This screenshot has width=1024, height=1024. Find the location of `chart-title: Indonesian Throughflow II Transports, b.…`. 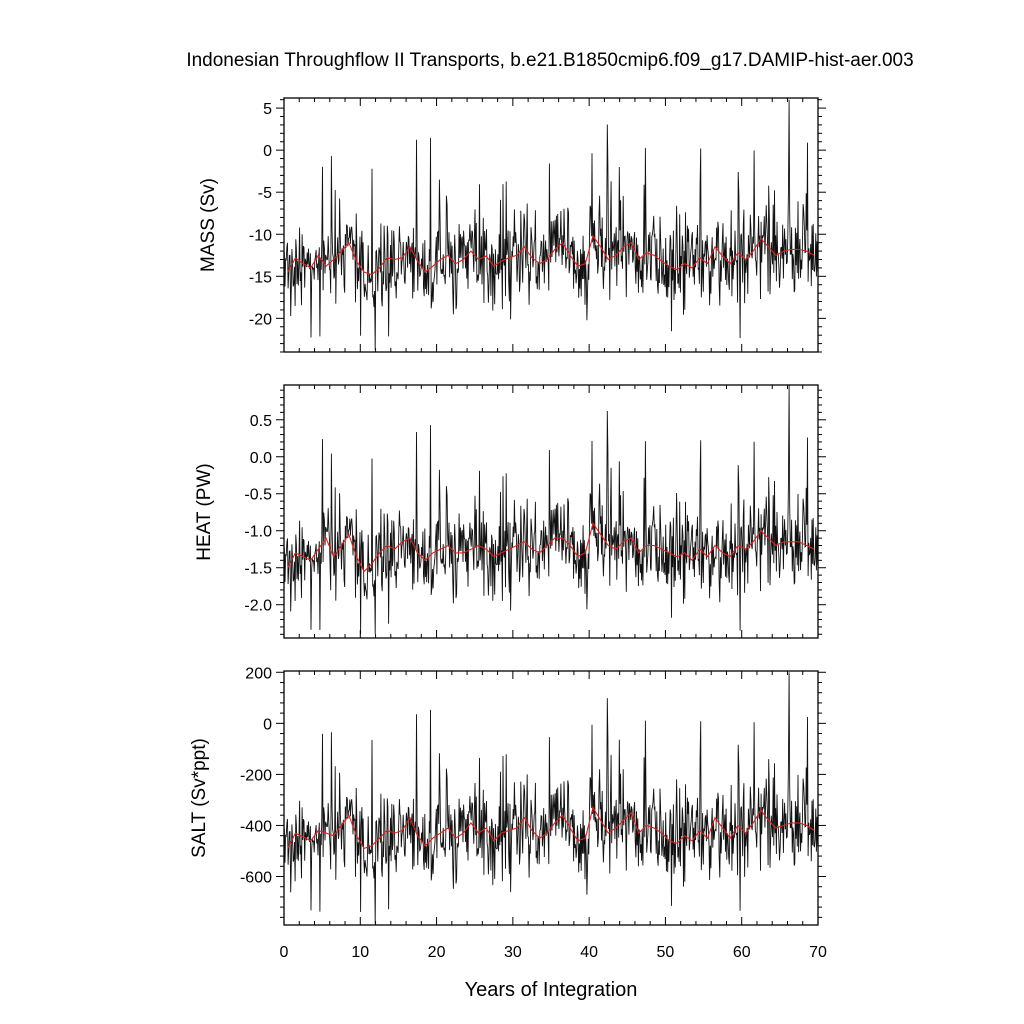

chart-title: Indonesian Throughflow II Transports, b.… is located at coordinates (549, 60).